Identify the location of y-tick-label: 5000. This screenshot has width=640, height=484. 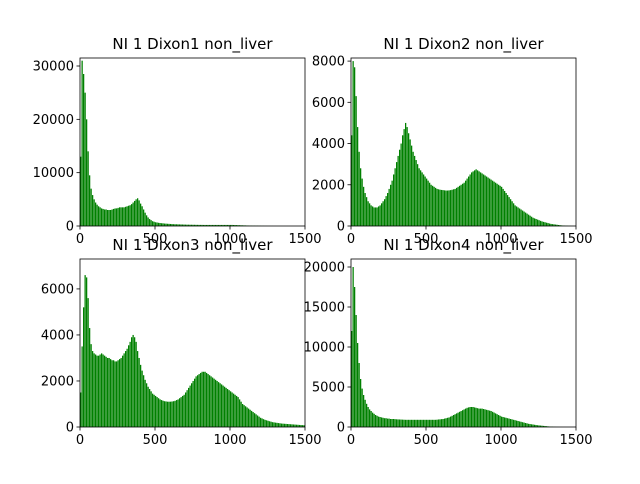
(328, 388).